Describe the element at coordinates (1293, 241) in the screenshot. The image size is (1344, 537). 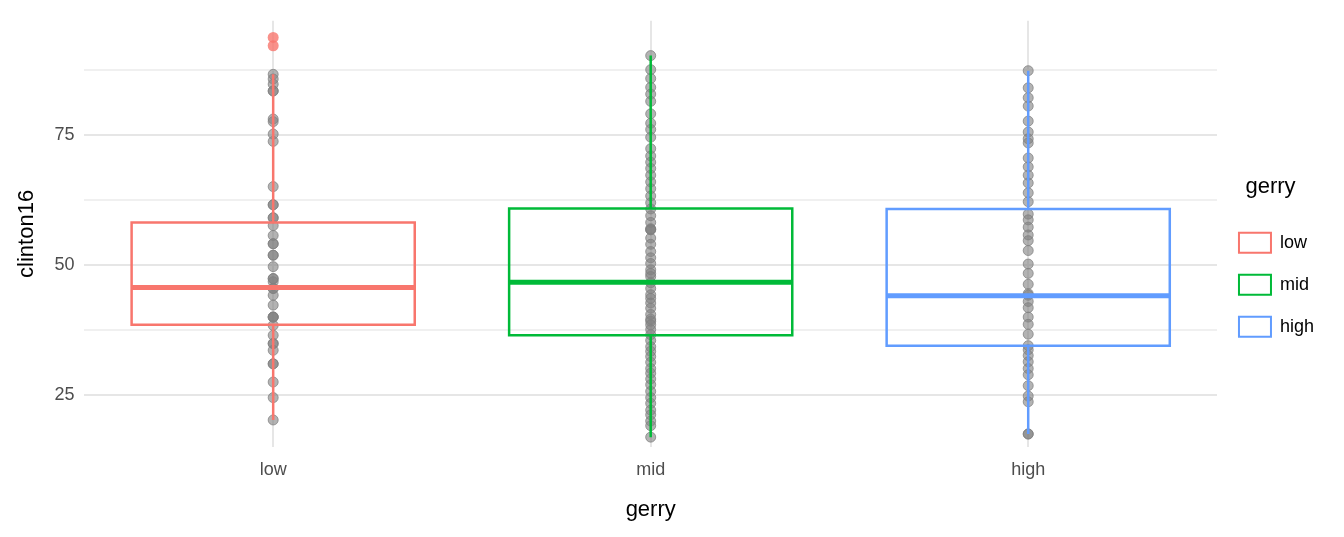
I see `legend-label: low` at that location.